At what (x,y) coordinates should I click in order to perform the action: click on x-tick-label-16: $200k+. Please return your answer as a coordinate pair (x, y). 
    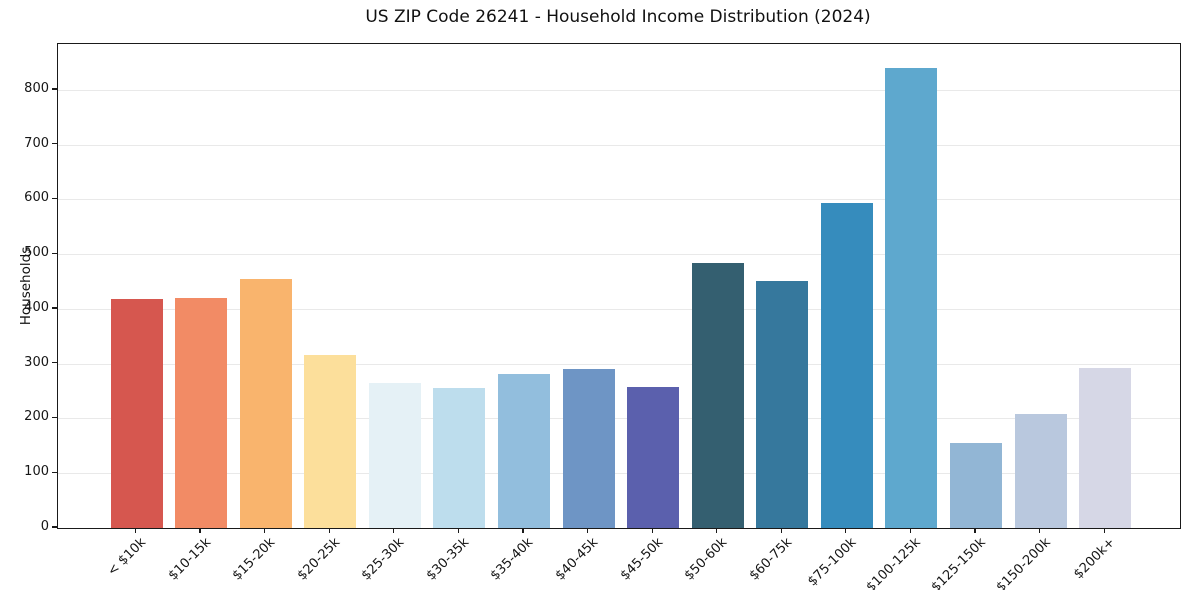
    Looking at the image, I should click on (1094, 559).